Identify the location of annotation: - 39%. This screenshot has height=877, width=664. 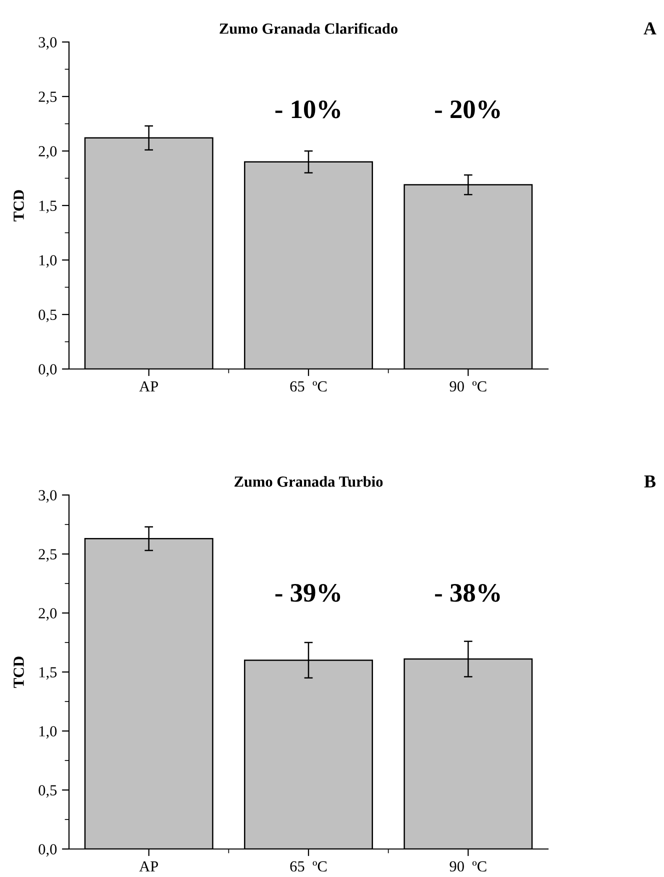
(307, 593).